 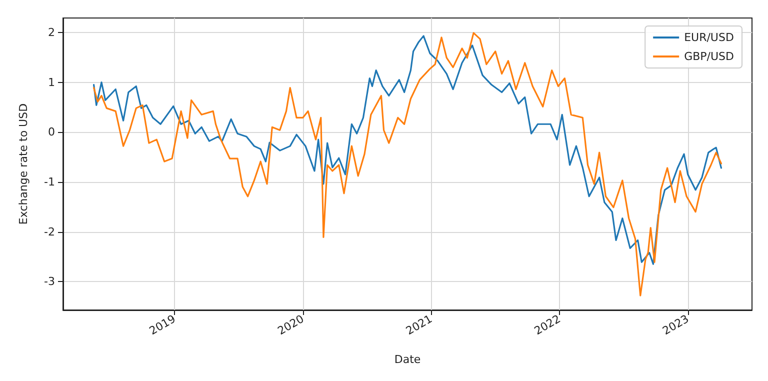 I want to click on legend-label: GBP/USD, so click(x=709, y=56).